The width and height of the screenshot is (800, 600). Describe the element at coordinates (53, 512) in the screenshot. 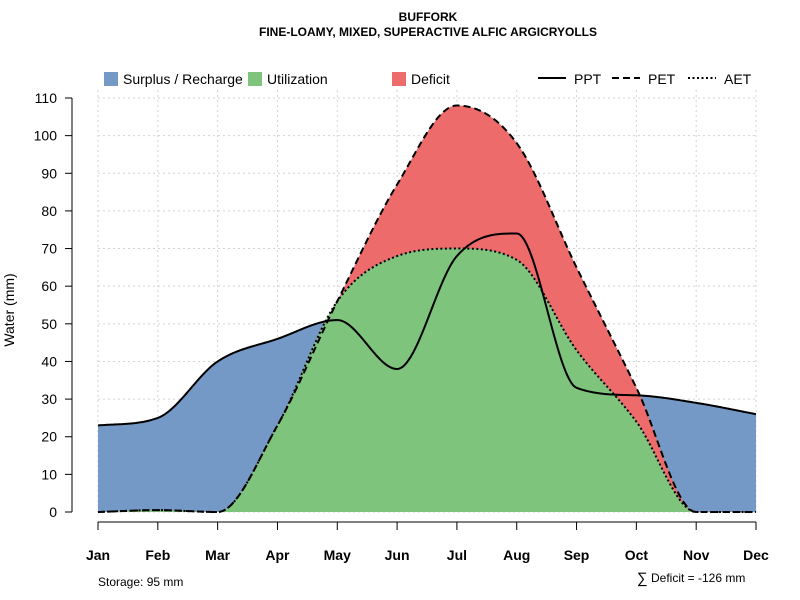

I see `y-tick-label: 0` at that location.